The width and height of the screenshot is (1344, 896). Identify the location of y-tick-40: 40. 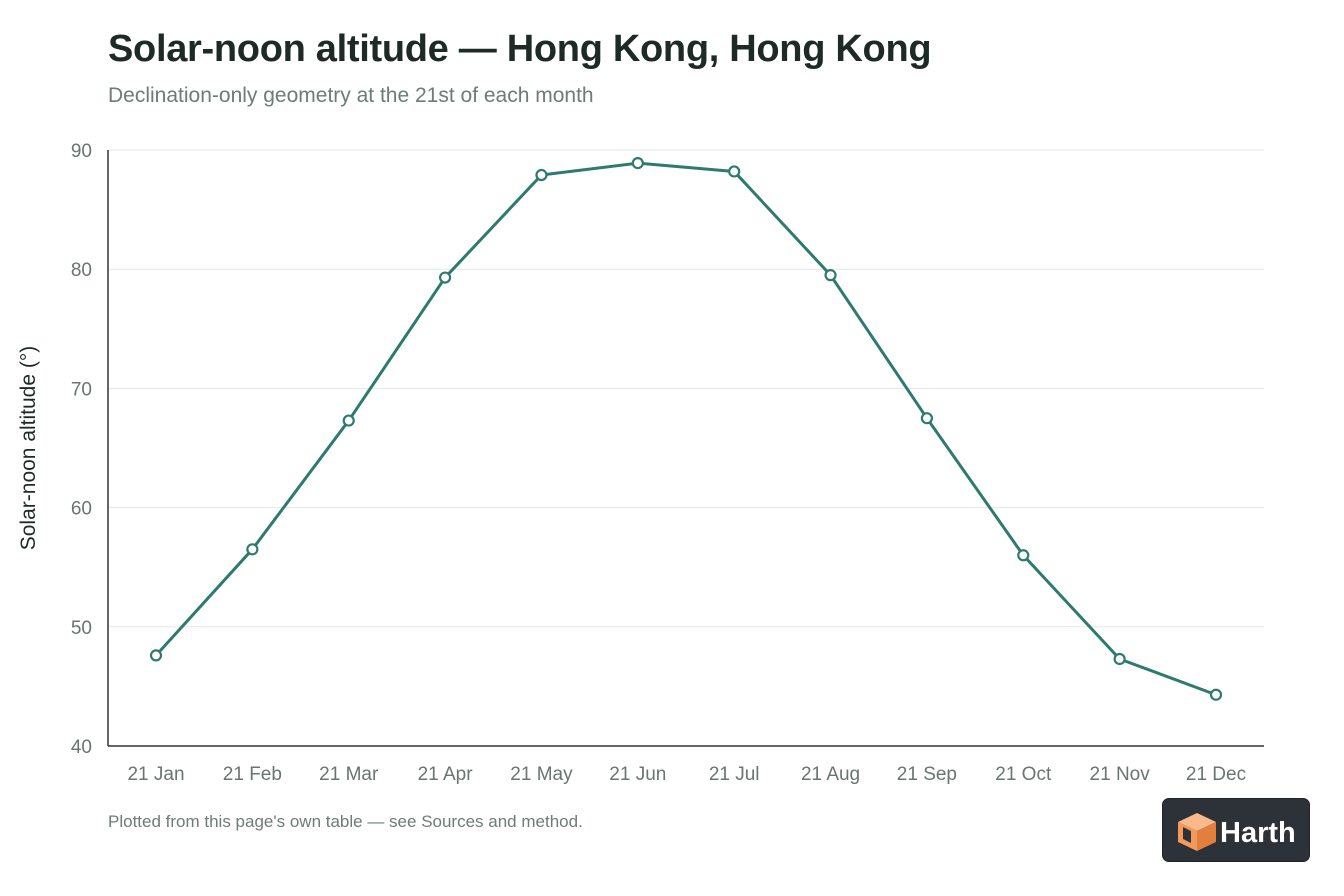
(81, 747).